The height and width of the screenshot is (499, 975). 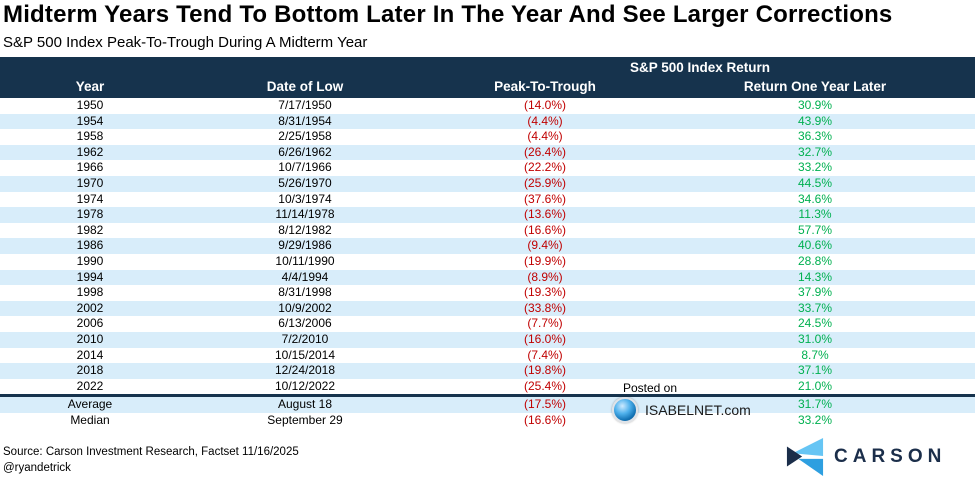 What do you see at coordinates (90, 338) in the screenshot?
I see `year-cell: 2010` at bounding box center [90, 338].